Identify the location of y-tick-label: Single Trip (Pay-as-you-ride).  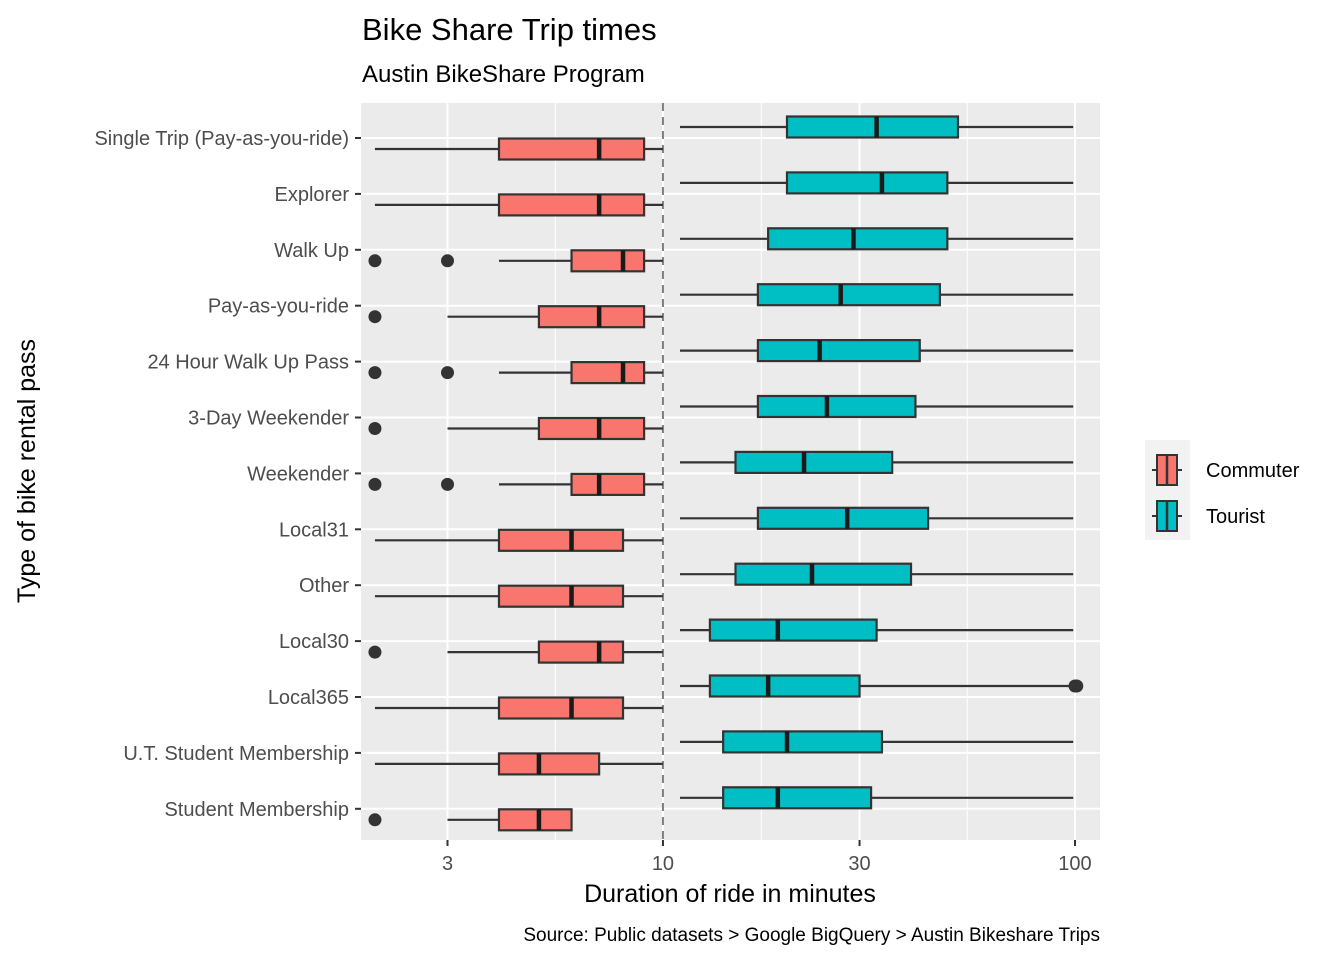
(221, 139).